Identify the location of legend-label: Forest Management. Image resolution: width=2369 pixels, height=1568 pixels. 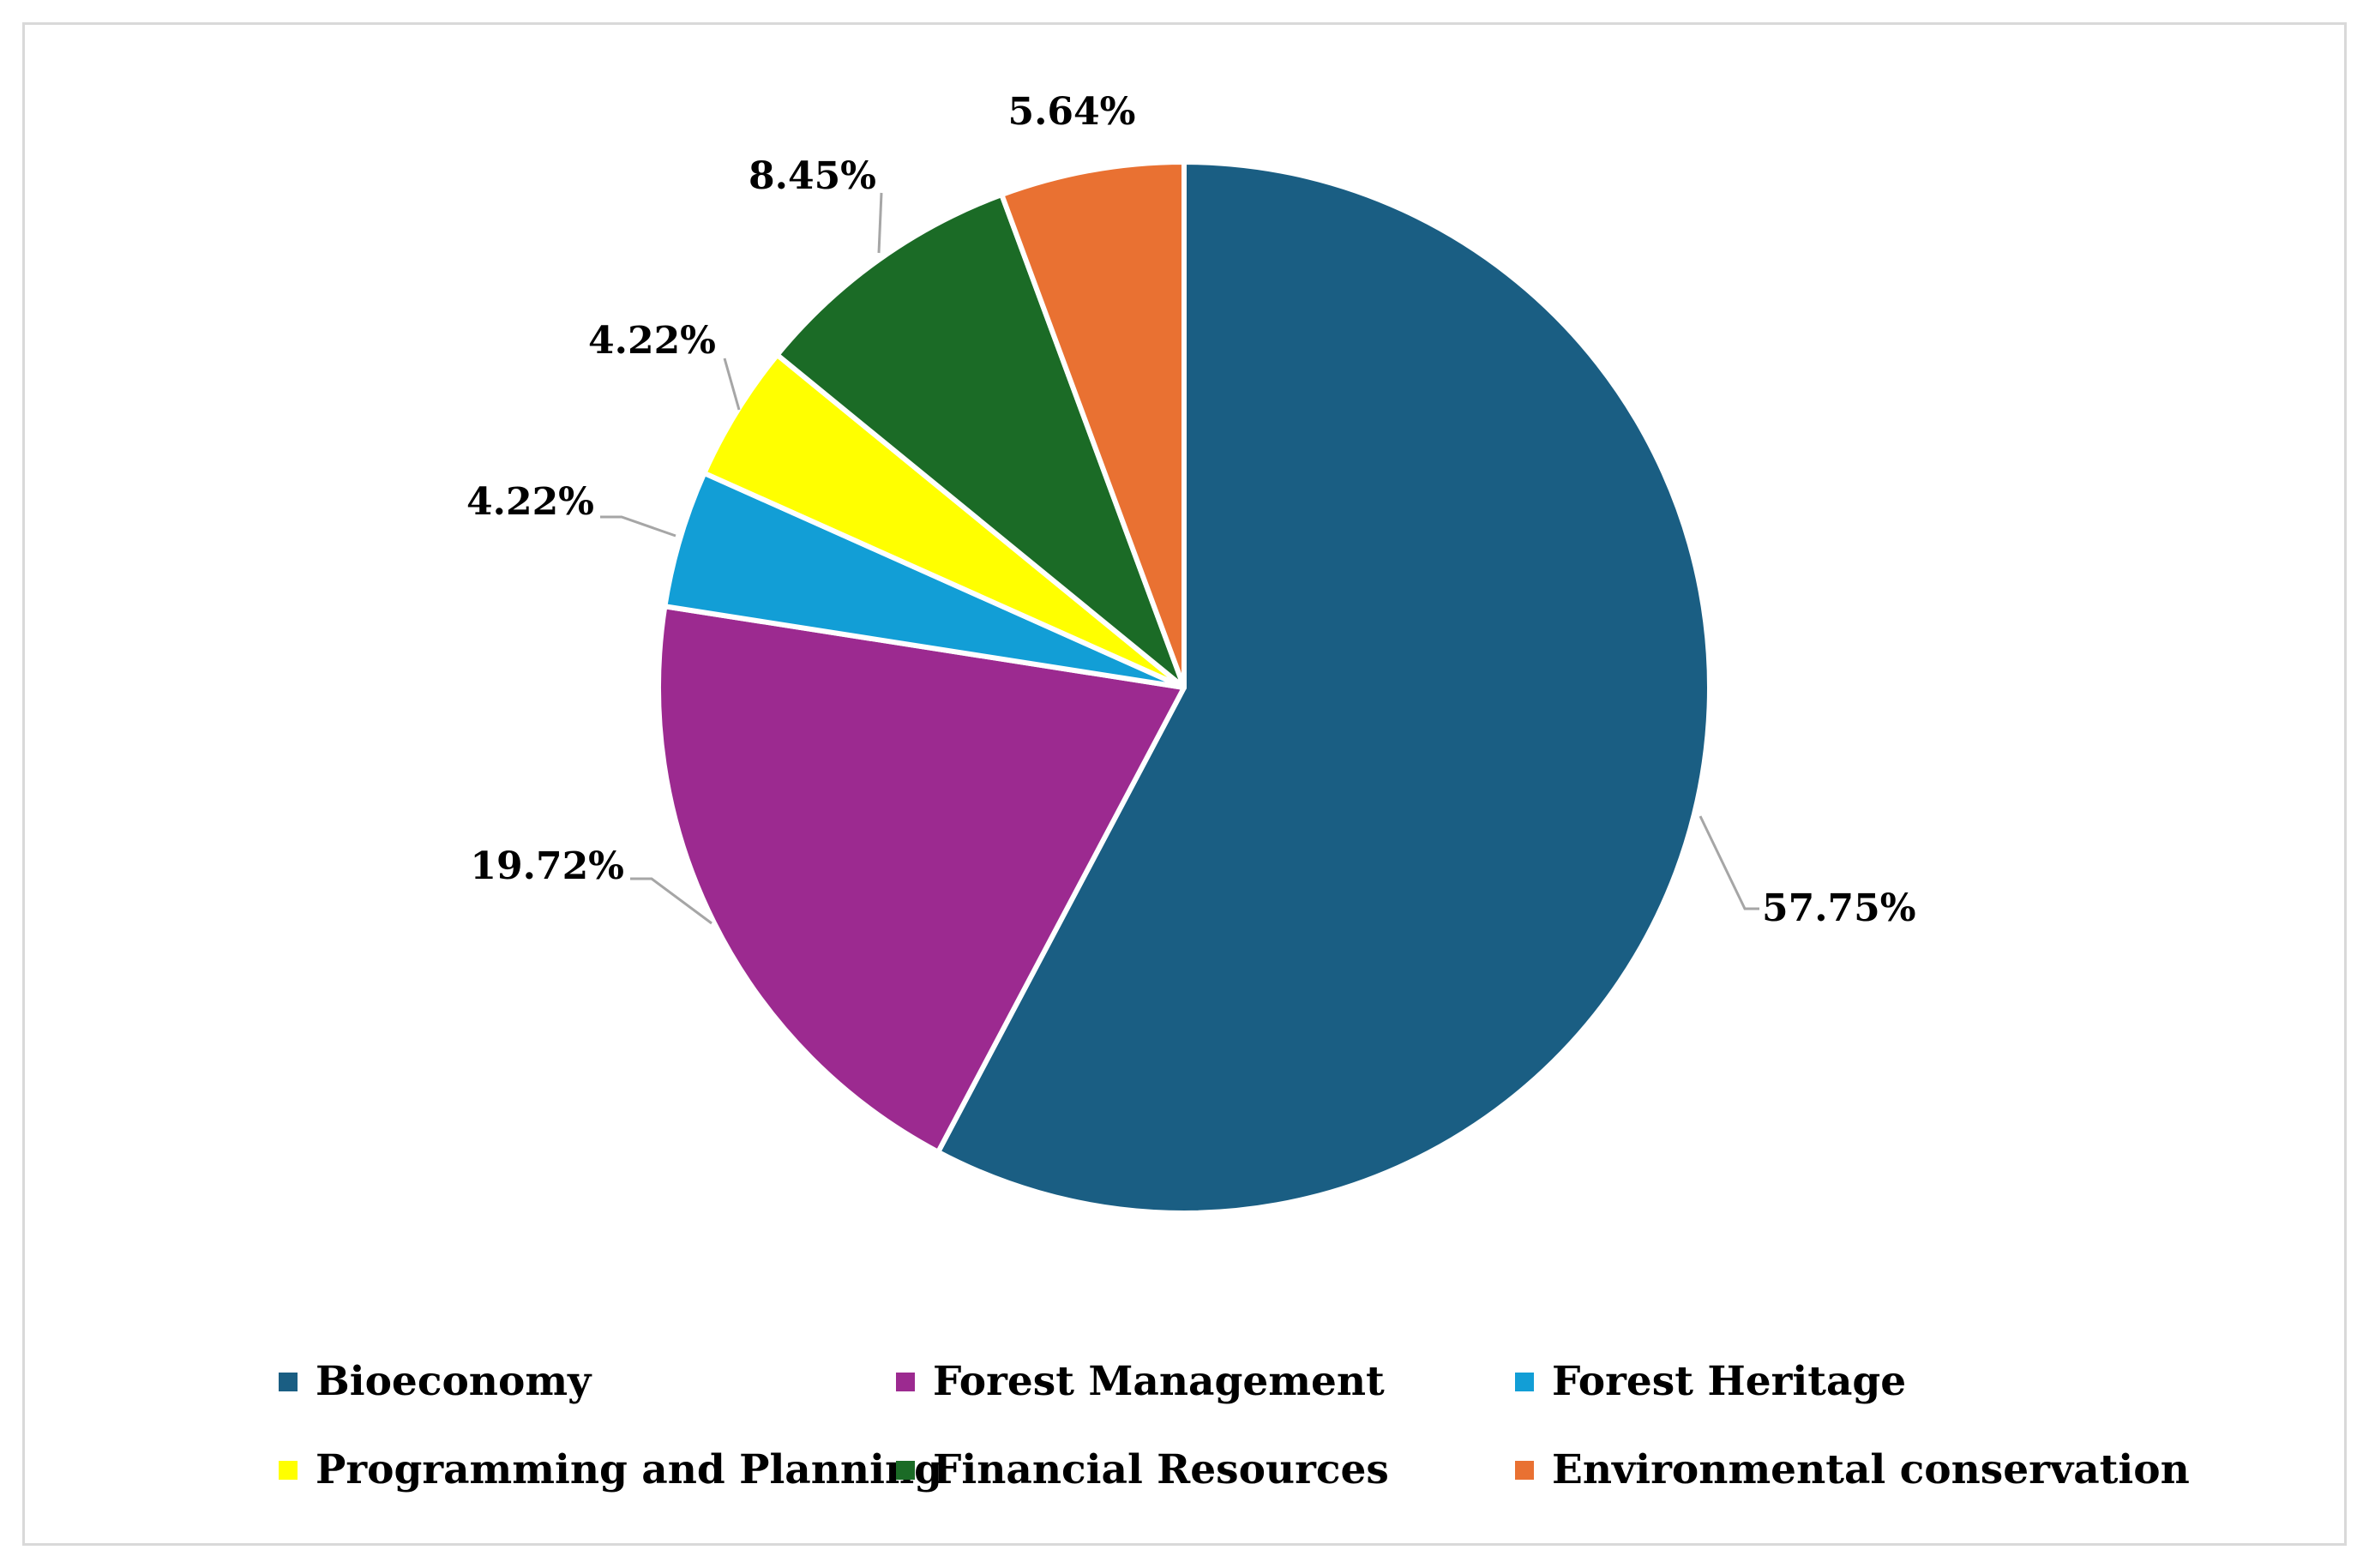
(1159, 1381).